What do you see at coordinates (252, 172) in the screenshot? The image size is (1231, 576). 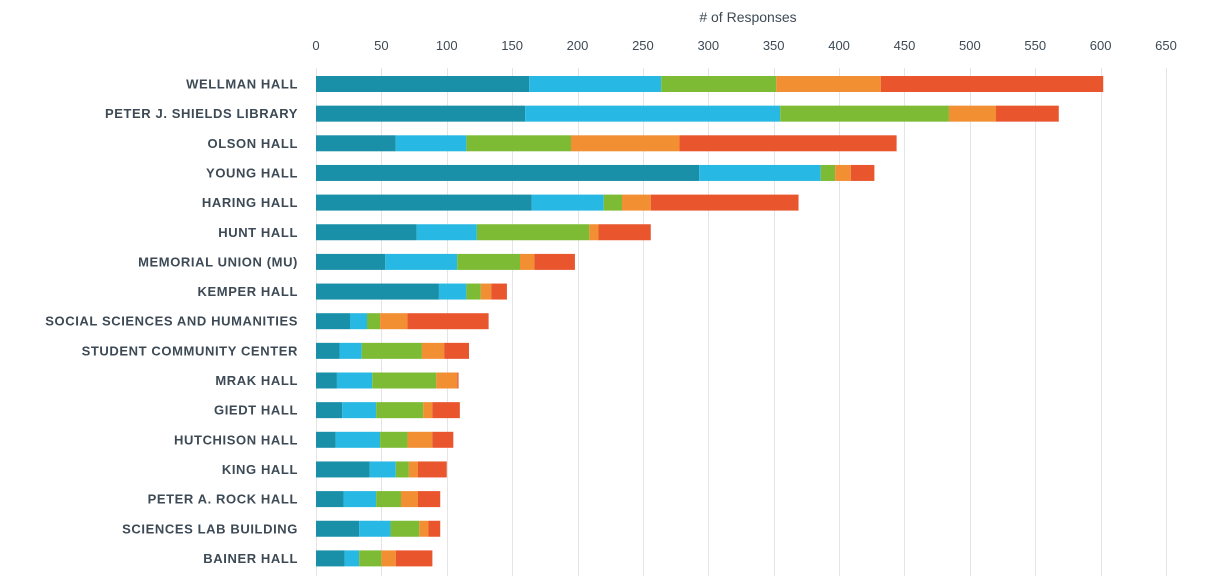 I see `category-label: YOUNG HALL` at bounding box center [252, 172].